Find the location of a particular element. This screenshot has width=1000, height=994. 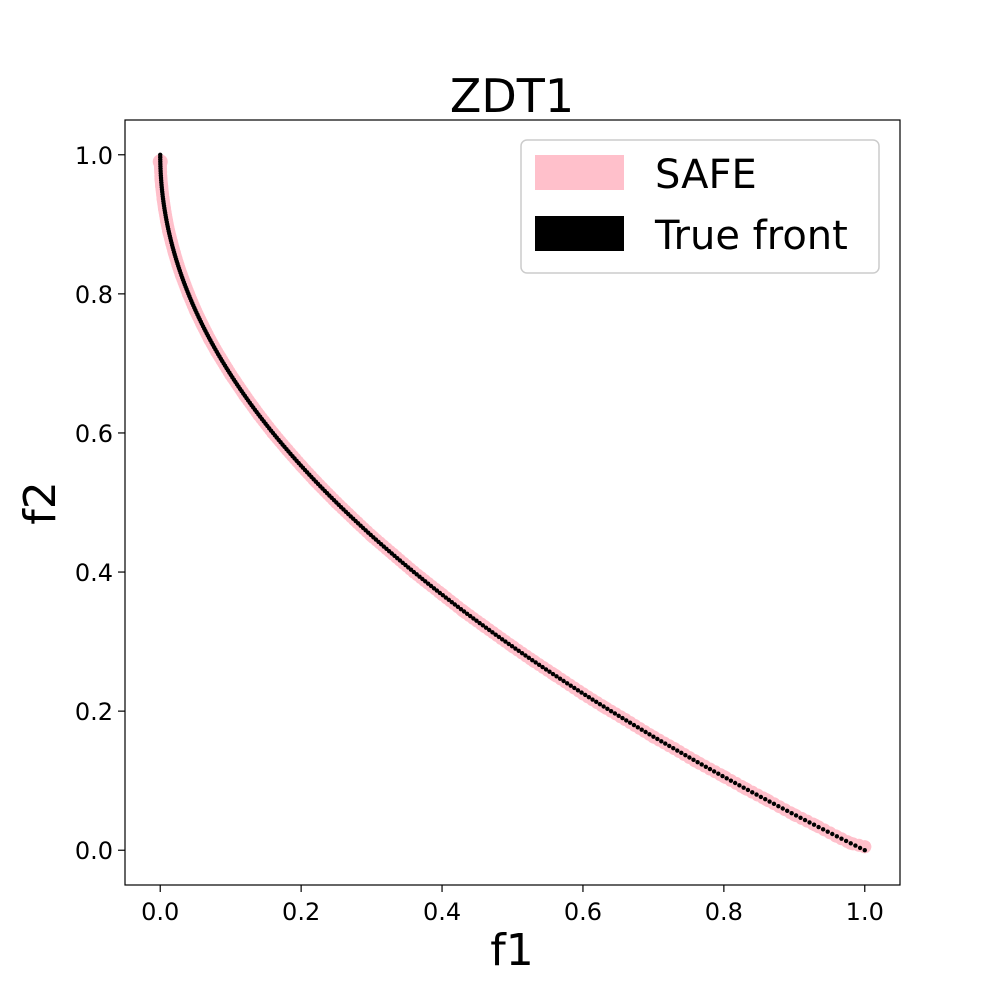

y-tick-label: 0.8 is located at coordinates (94, 295).